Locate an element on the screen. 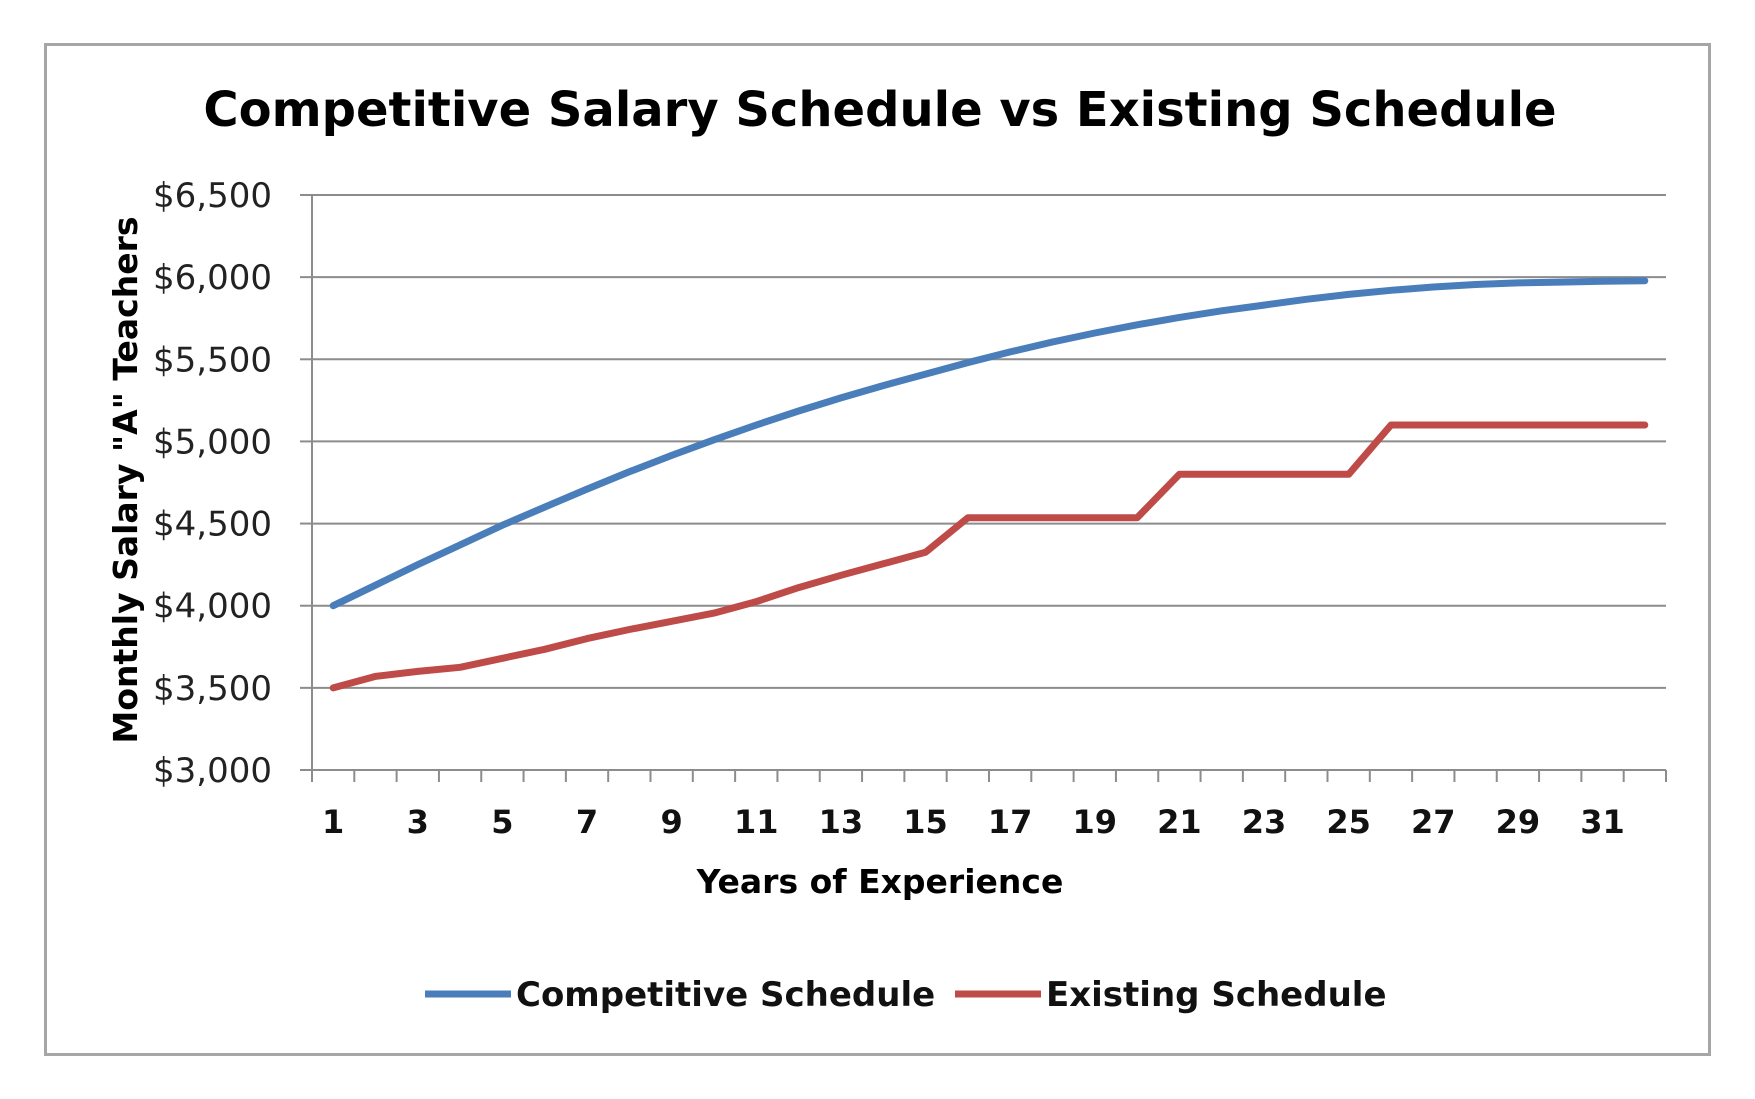 The width and height of the screenshot is (1755, 1099). y-tick-label: $6,500 is located at coordinates (212, 196).